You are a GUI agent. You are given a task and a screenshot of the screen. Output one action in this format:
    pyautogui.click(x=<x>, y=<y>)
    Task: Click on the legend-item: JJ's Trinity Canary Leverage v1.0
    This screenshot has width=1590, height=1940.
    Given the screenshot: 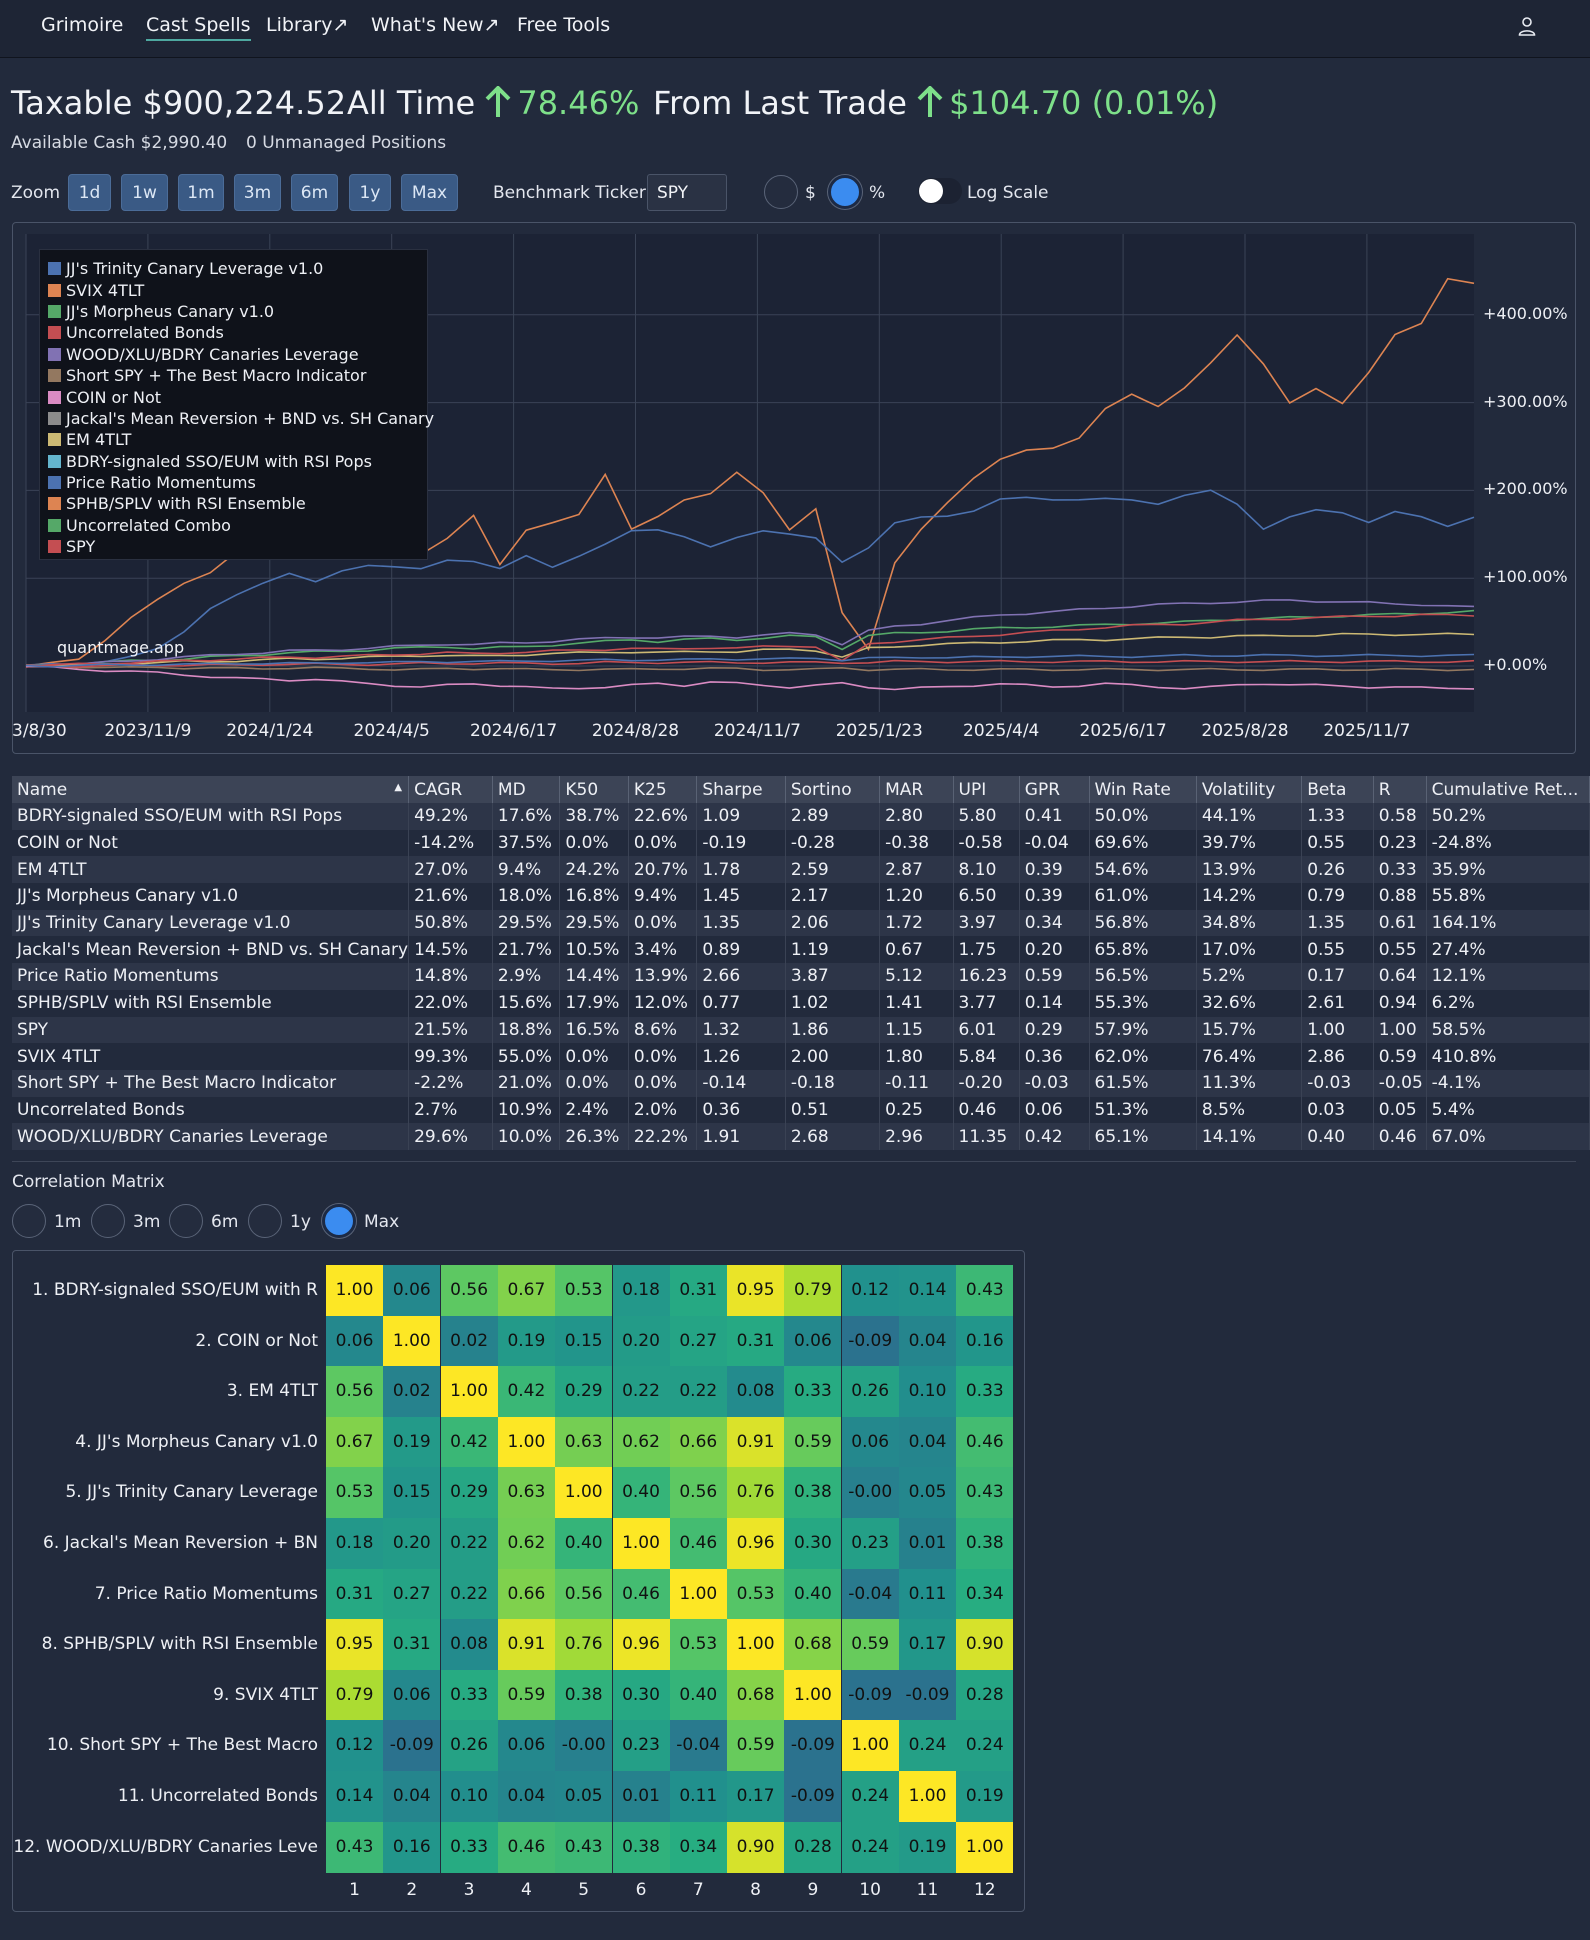 What is the action you would take?
    pyautogui.click(x=237, y=268)
    